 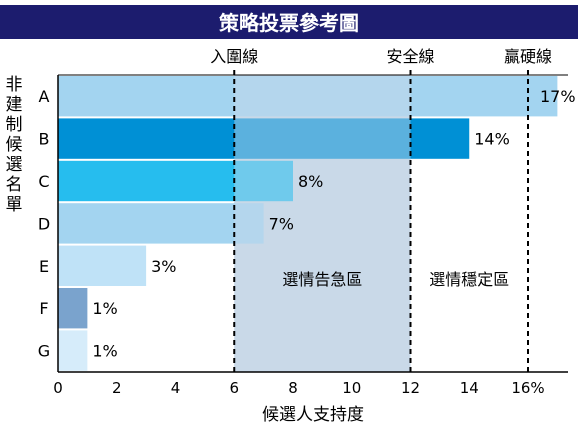 What do you see at coordinates (264, 138) in the screenshot?
I see `bar-B` at bounding box center [264, 138].